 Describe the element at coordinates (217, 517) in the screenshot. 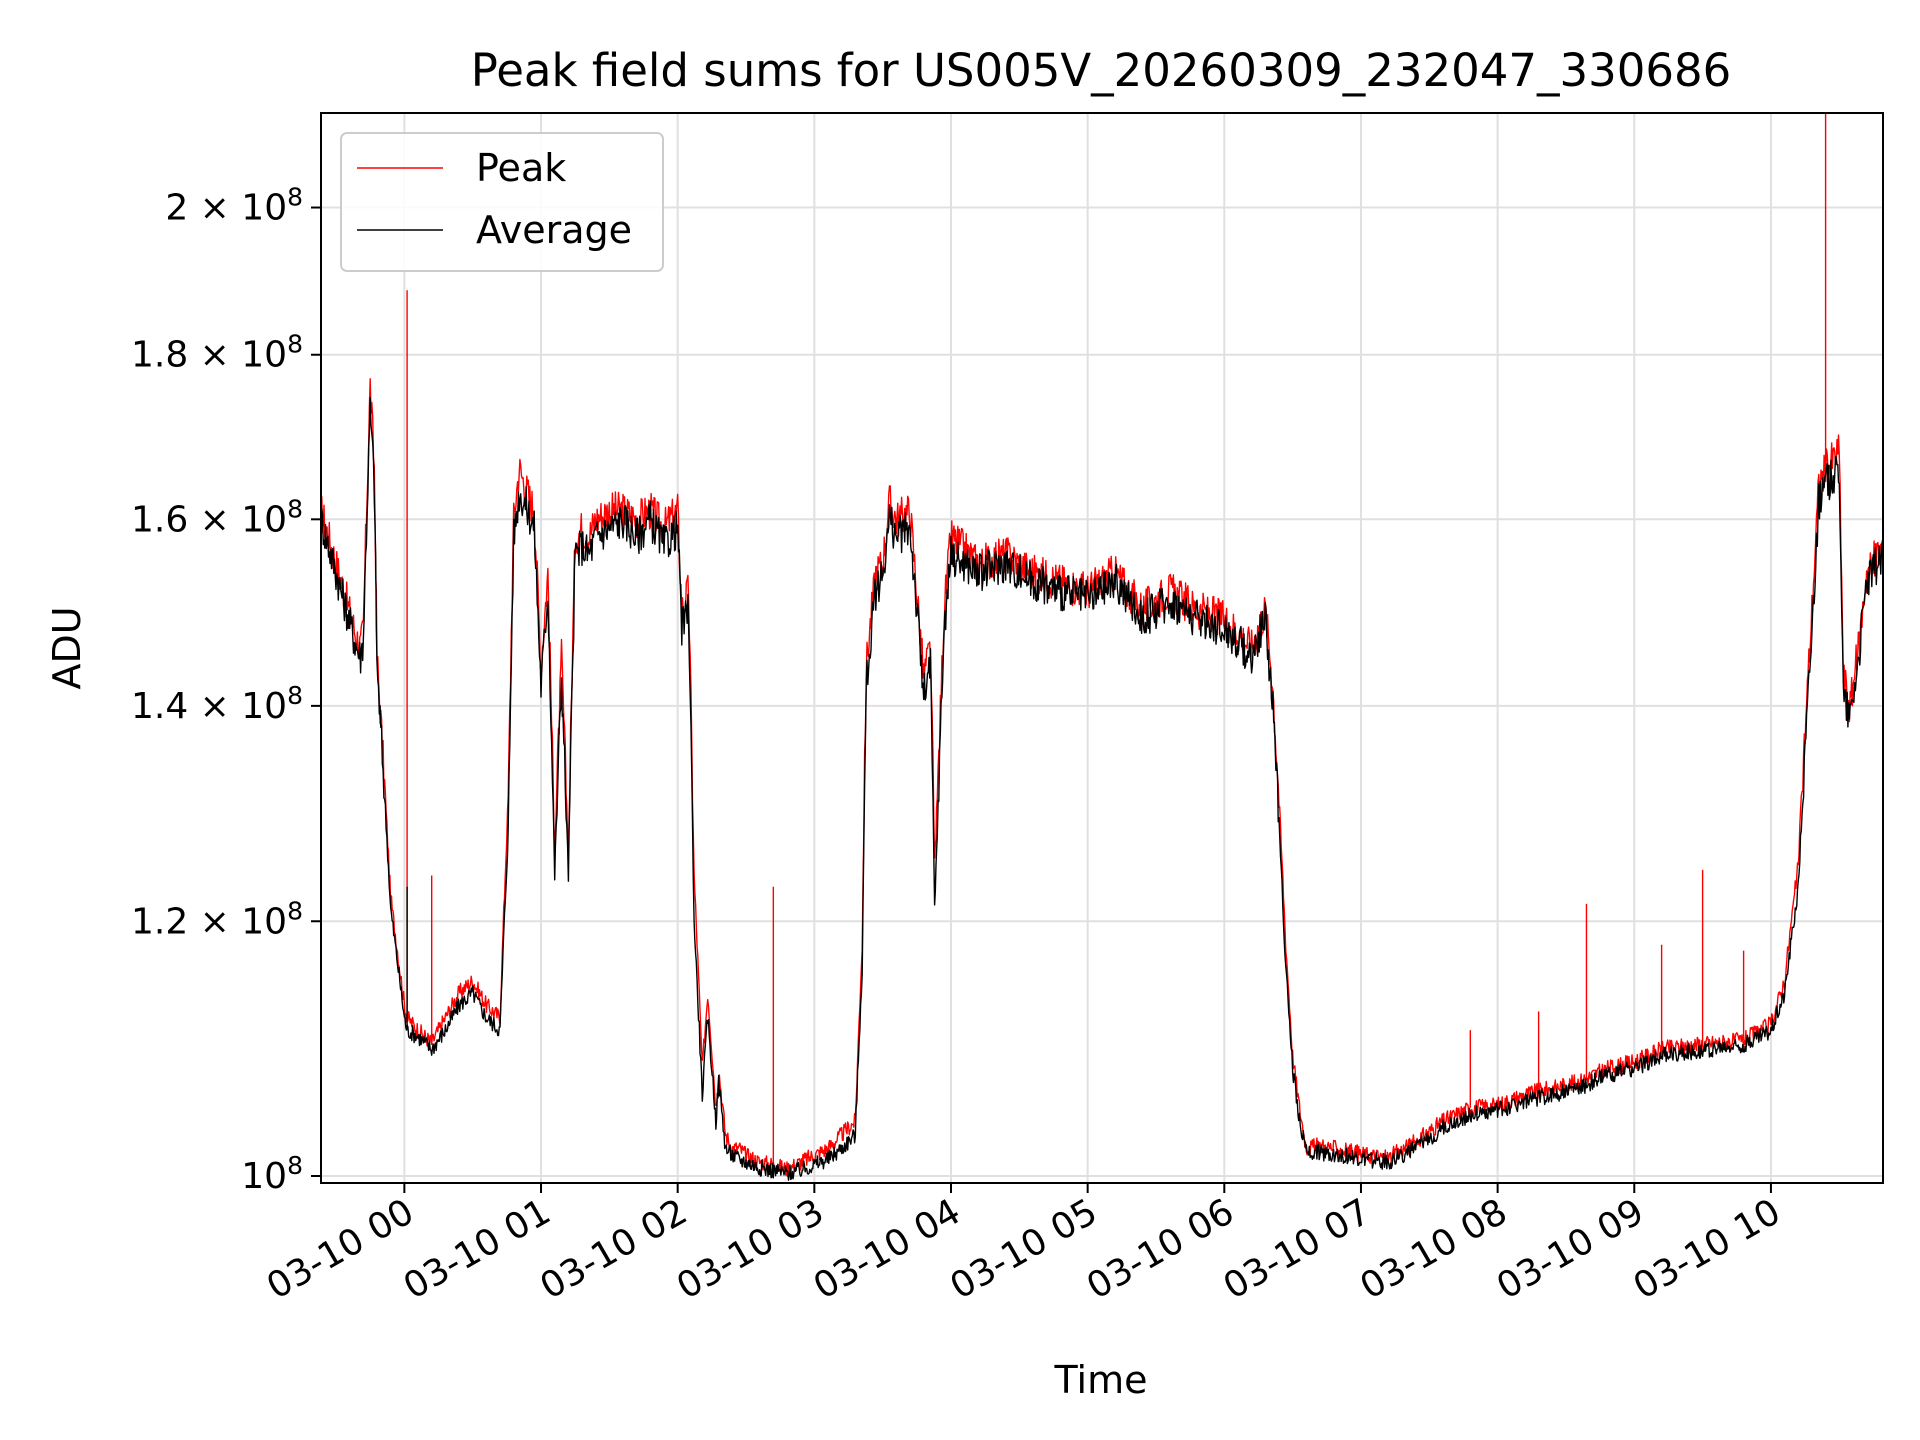

I see `y-tick-label: 1.6 × 108` at that location.